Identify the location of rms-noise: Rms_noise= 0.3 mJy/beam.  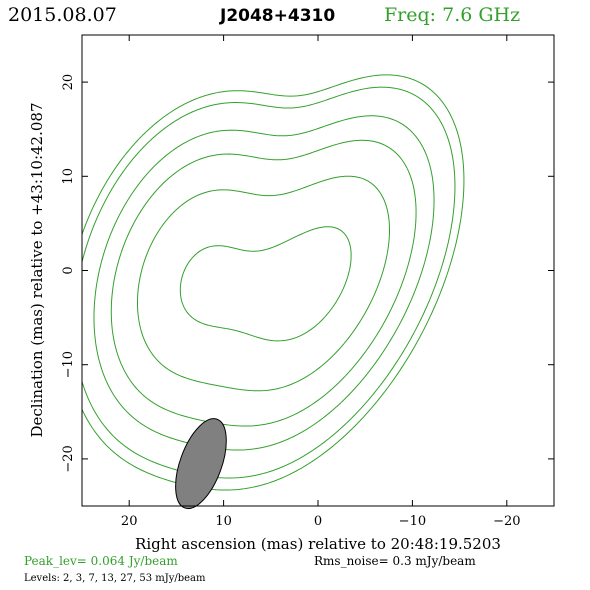
(395, 561).